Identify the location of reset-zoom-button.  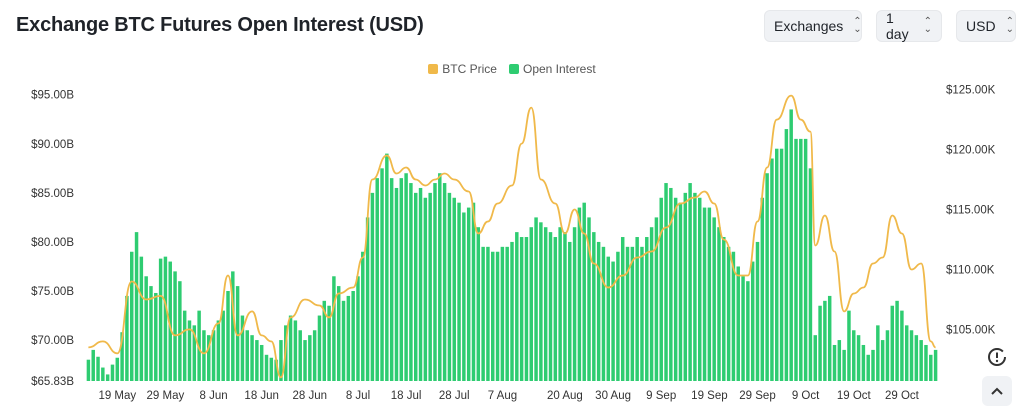
(997, 357).